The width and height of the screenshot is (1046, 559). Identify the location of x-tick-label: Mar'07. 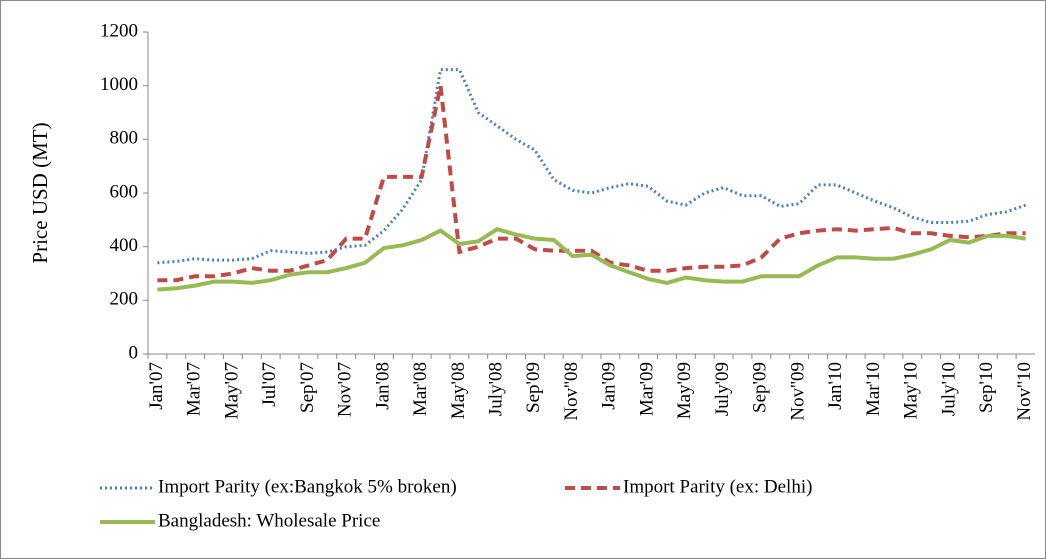
(194, 389).